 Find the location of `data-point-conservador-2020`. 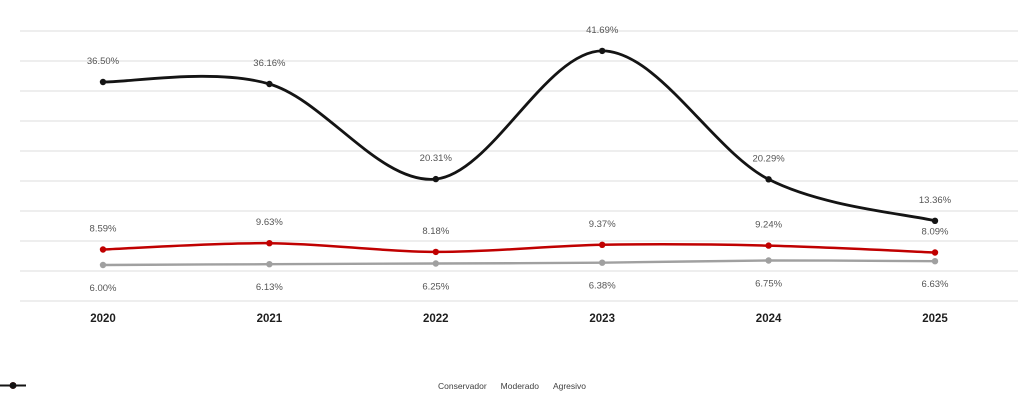

data-point-conservador-2020 is located at coordinates (103, 265).